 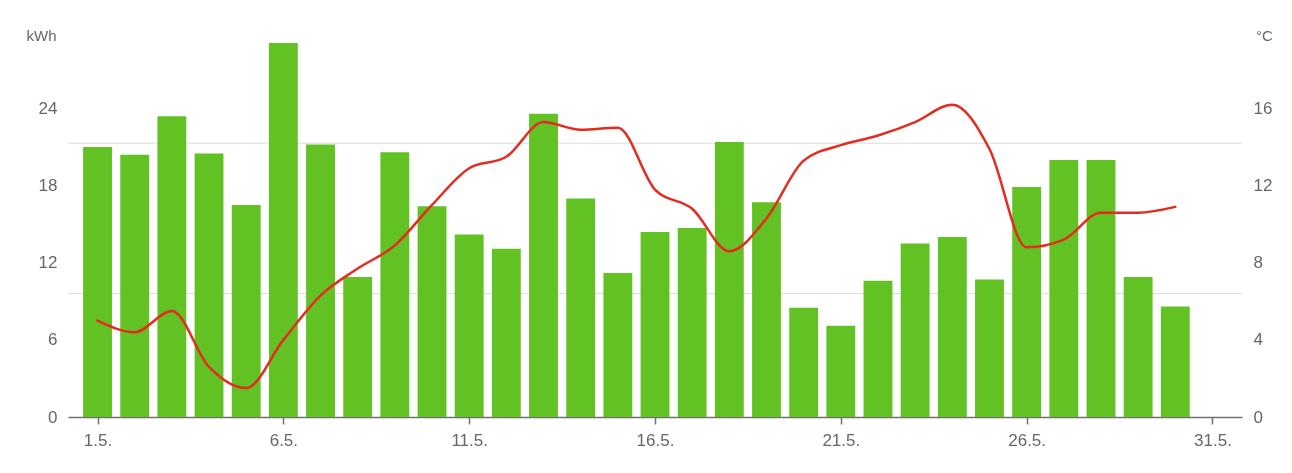 I want to click on y2-tick-label: 4, so click(x=1258, y=340).